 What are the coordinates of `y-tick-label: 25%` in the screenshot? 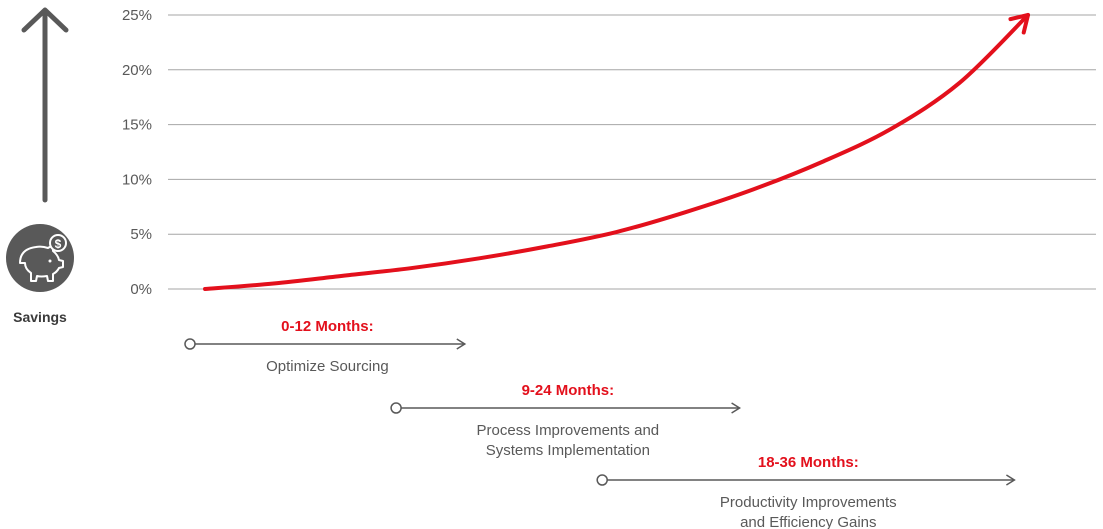 It's located at (137, 15).